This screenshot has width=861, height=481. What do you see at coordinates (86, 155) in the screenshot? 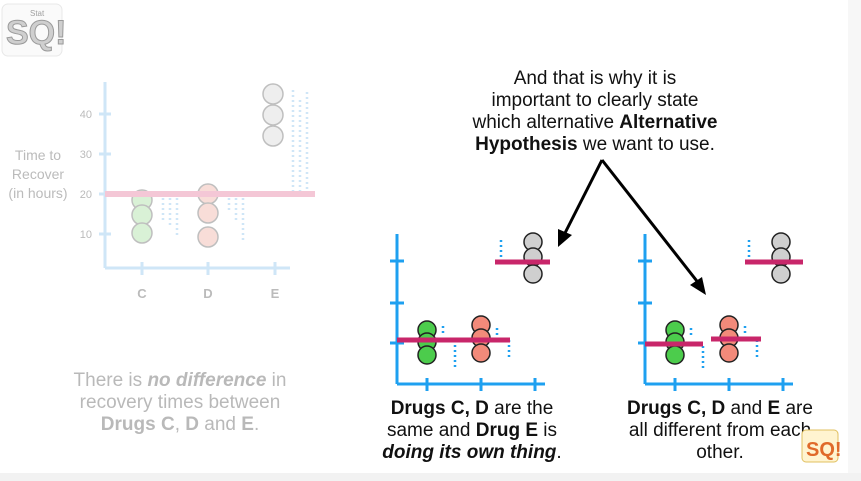
I see `ytick-label: 30` at bounding box center [86, 155].